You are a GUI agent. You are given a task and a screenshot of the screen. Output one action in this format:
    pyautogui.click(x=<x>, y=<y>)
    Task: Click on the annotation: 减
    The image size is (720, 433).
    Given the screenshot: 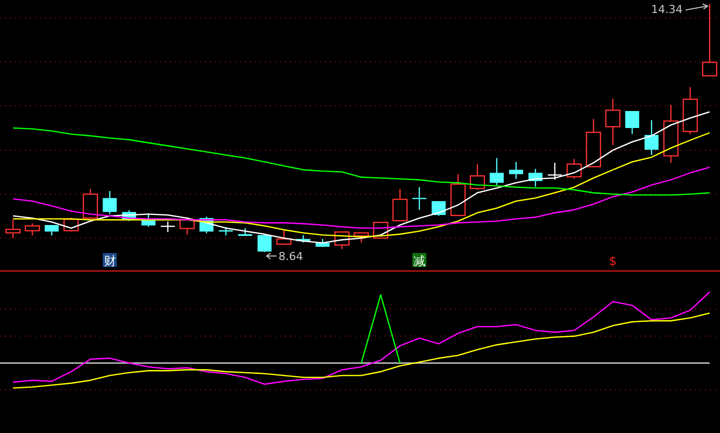 What is the action you would take?
    pyautogui.click(x=419, y=260)
    